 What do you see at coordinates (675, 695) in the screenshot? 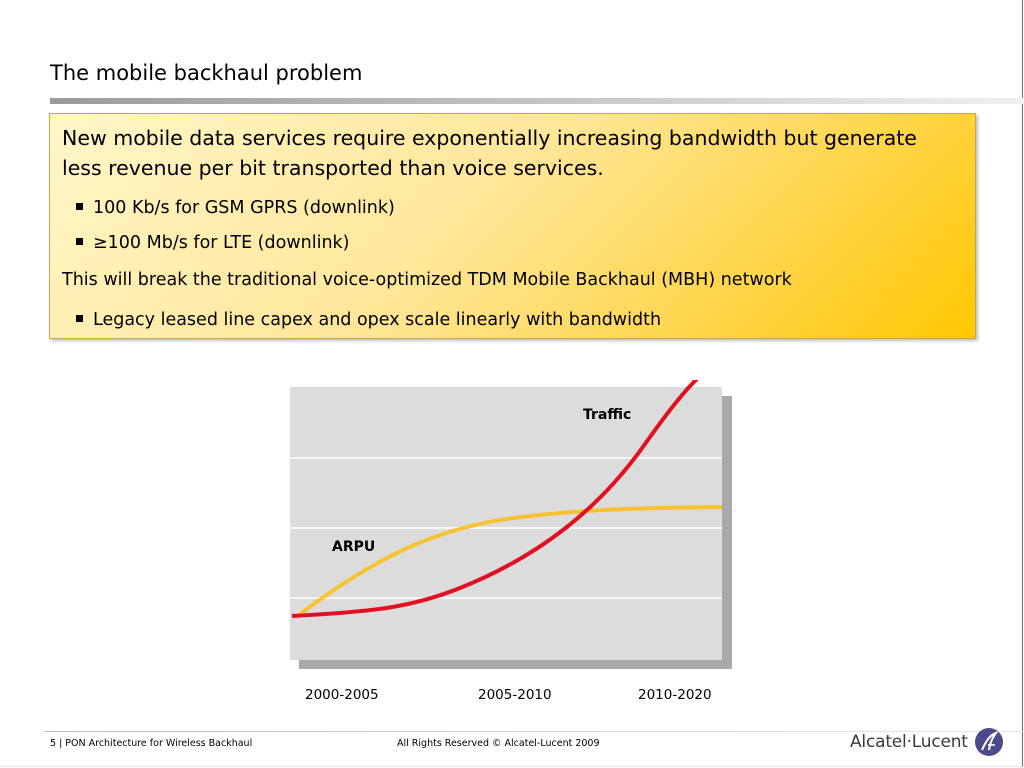
I see `x-tick-label: 2010-2020` at bounding box center [675, 695].